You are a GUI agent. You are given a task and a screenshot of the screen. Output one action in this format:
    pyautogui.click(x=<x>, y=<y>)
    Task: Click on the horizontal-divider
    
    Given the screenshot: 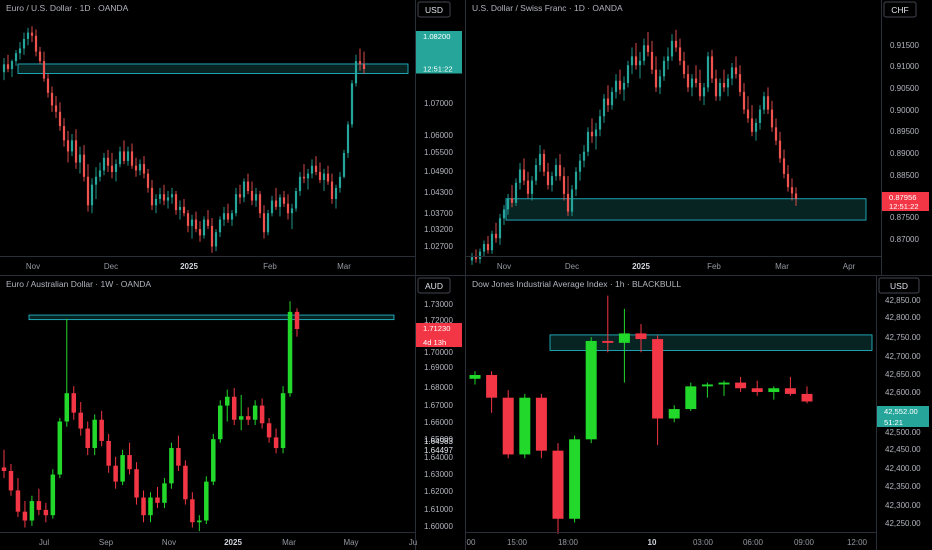 What is the action you would take?
    pyautogui.click(x=466, y=275)
    